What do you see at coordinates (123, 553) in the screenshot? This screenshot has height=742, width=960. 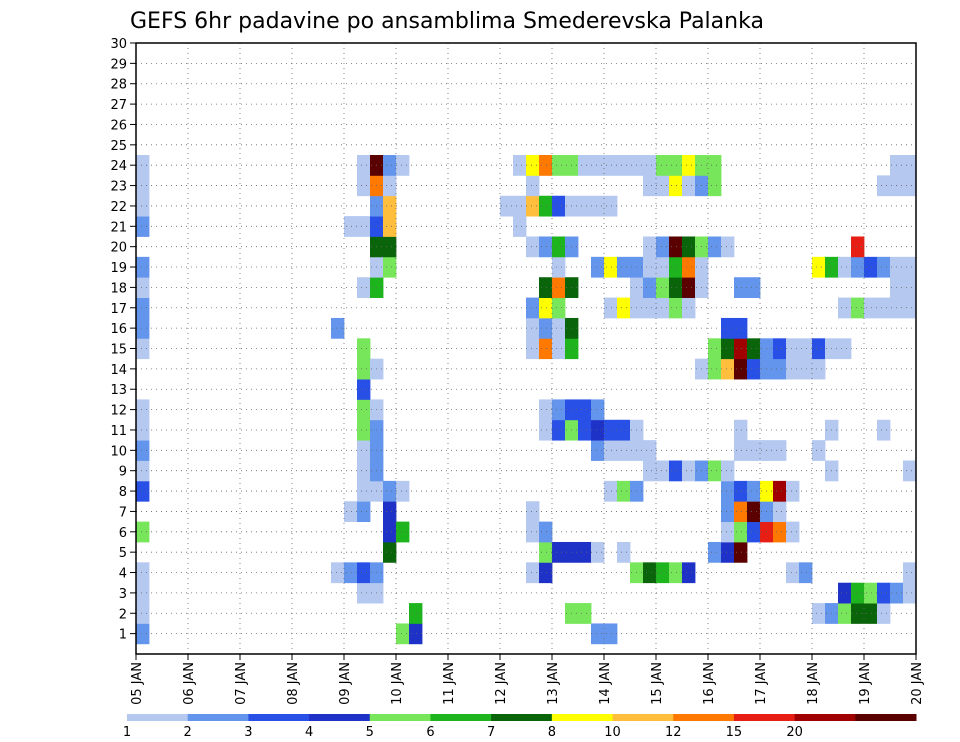 I see `y-tick-label-5: 5` at bounding box center [123, 553].